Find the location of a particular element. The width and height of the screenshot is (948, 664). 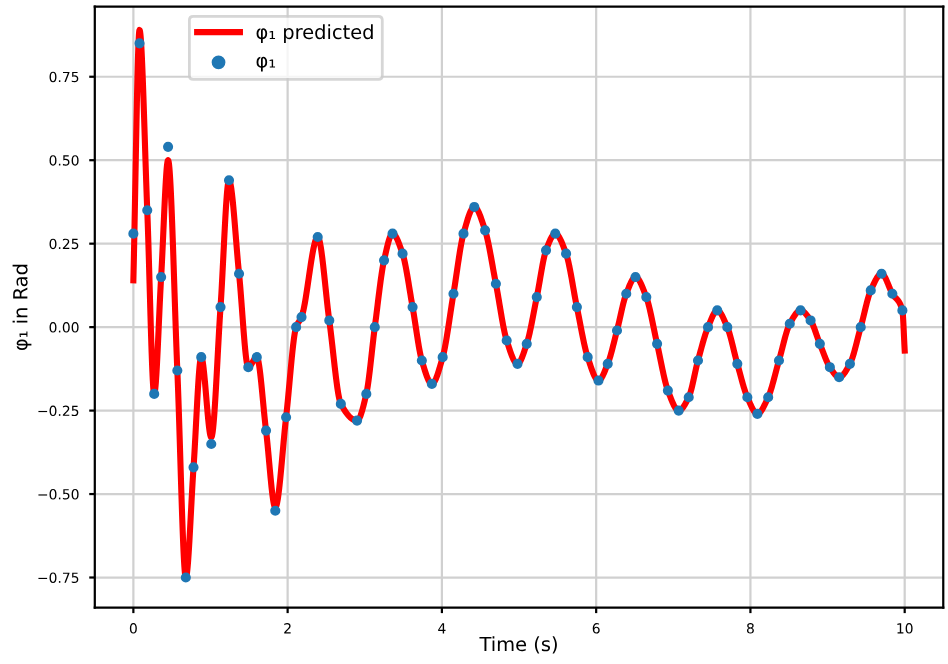

x-axis-title: Time (s) is located at coordinates (518, 645).